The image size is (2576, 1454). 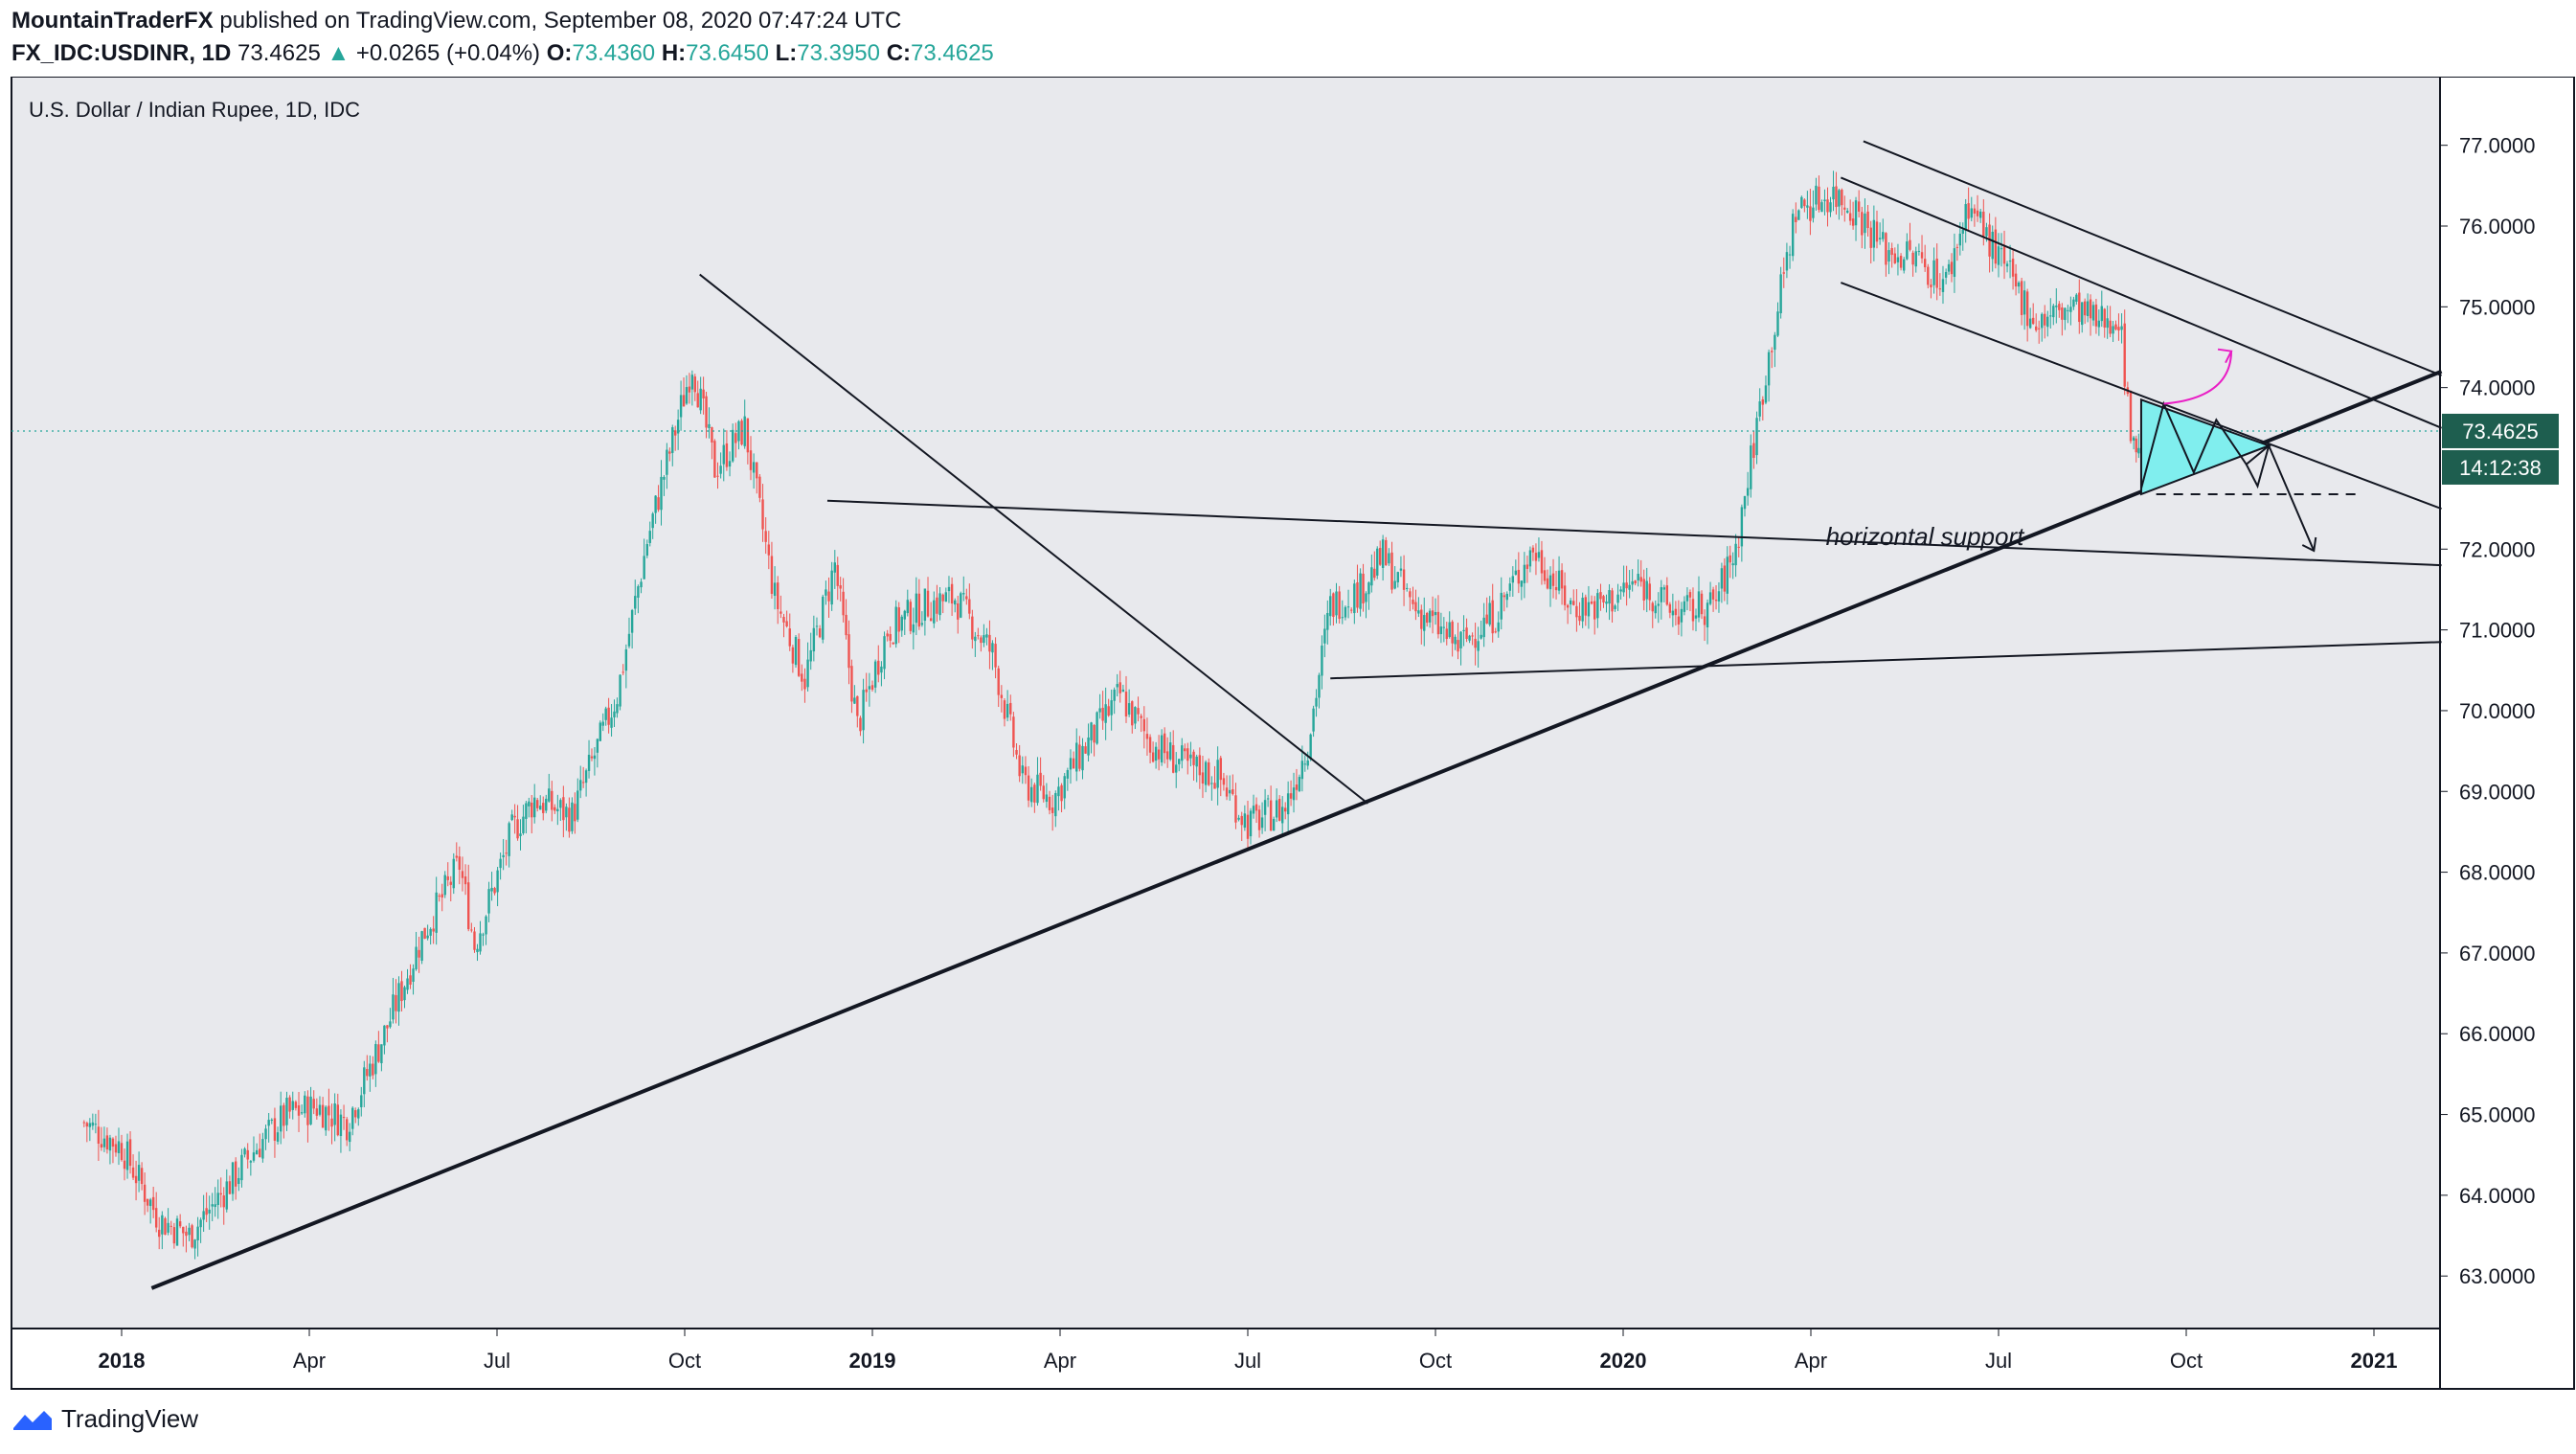 I want to click on up-triangle-icon: ▲, so click(x=338, y=53).